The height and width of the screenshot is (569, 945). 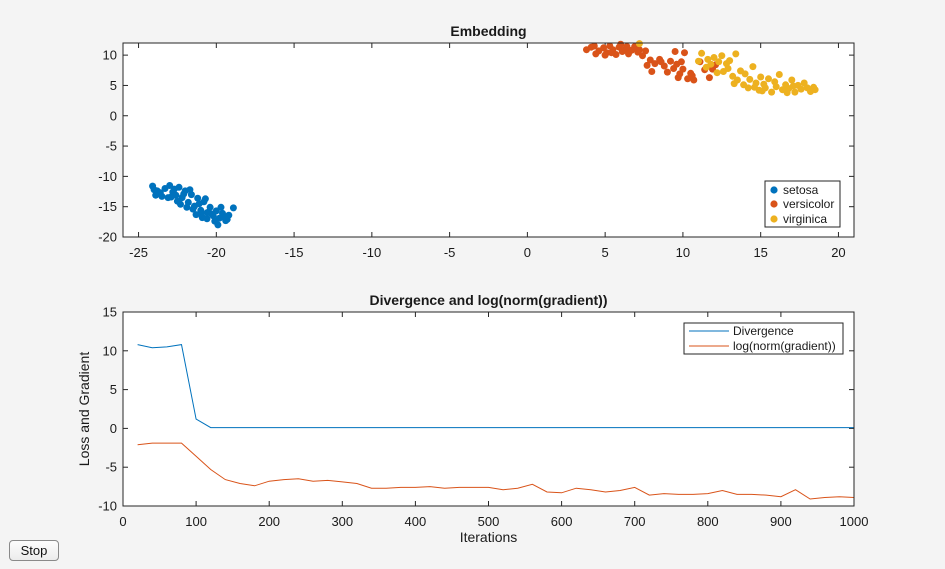 What do you see at coordinates (605, 252) in the screenshot?
I see `ax1-xtick-label: 5` at bounding box center [605, 252].